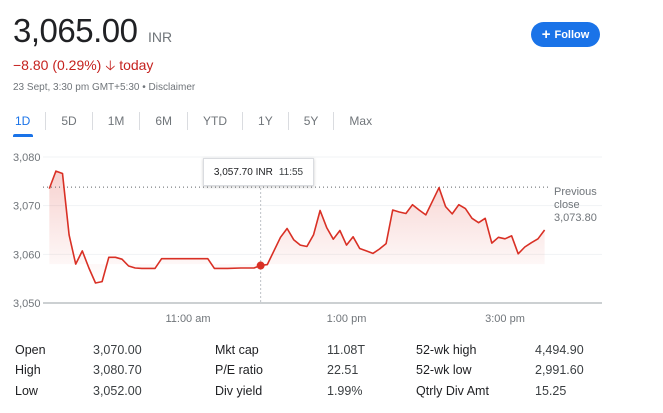 The width and height of the screenshot is (663, 413). What do you see at coordinates (117, 350) in the screenshot?
I see `stat-value: 3,070.00` at bounding box center [117, 350].